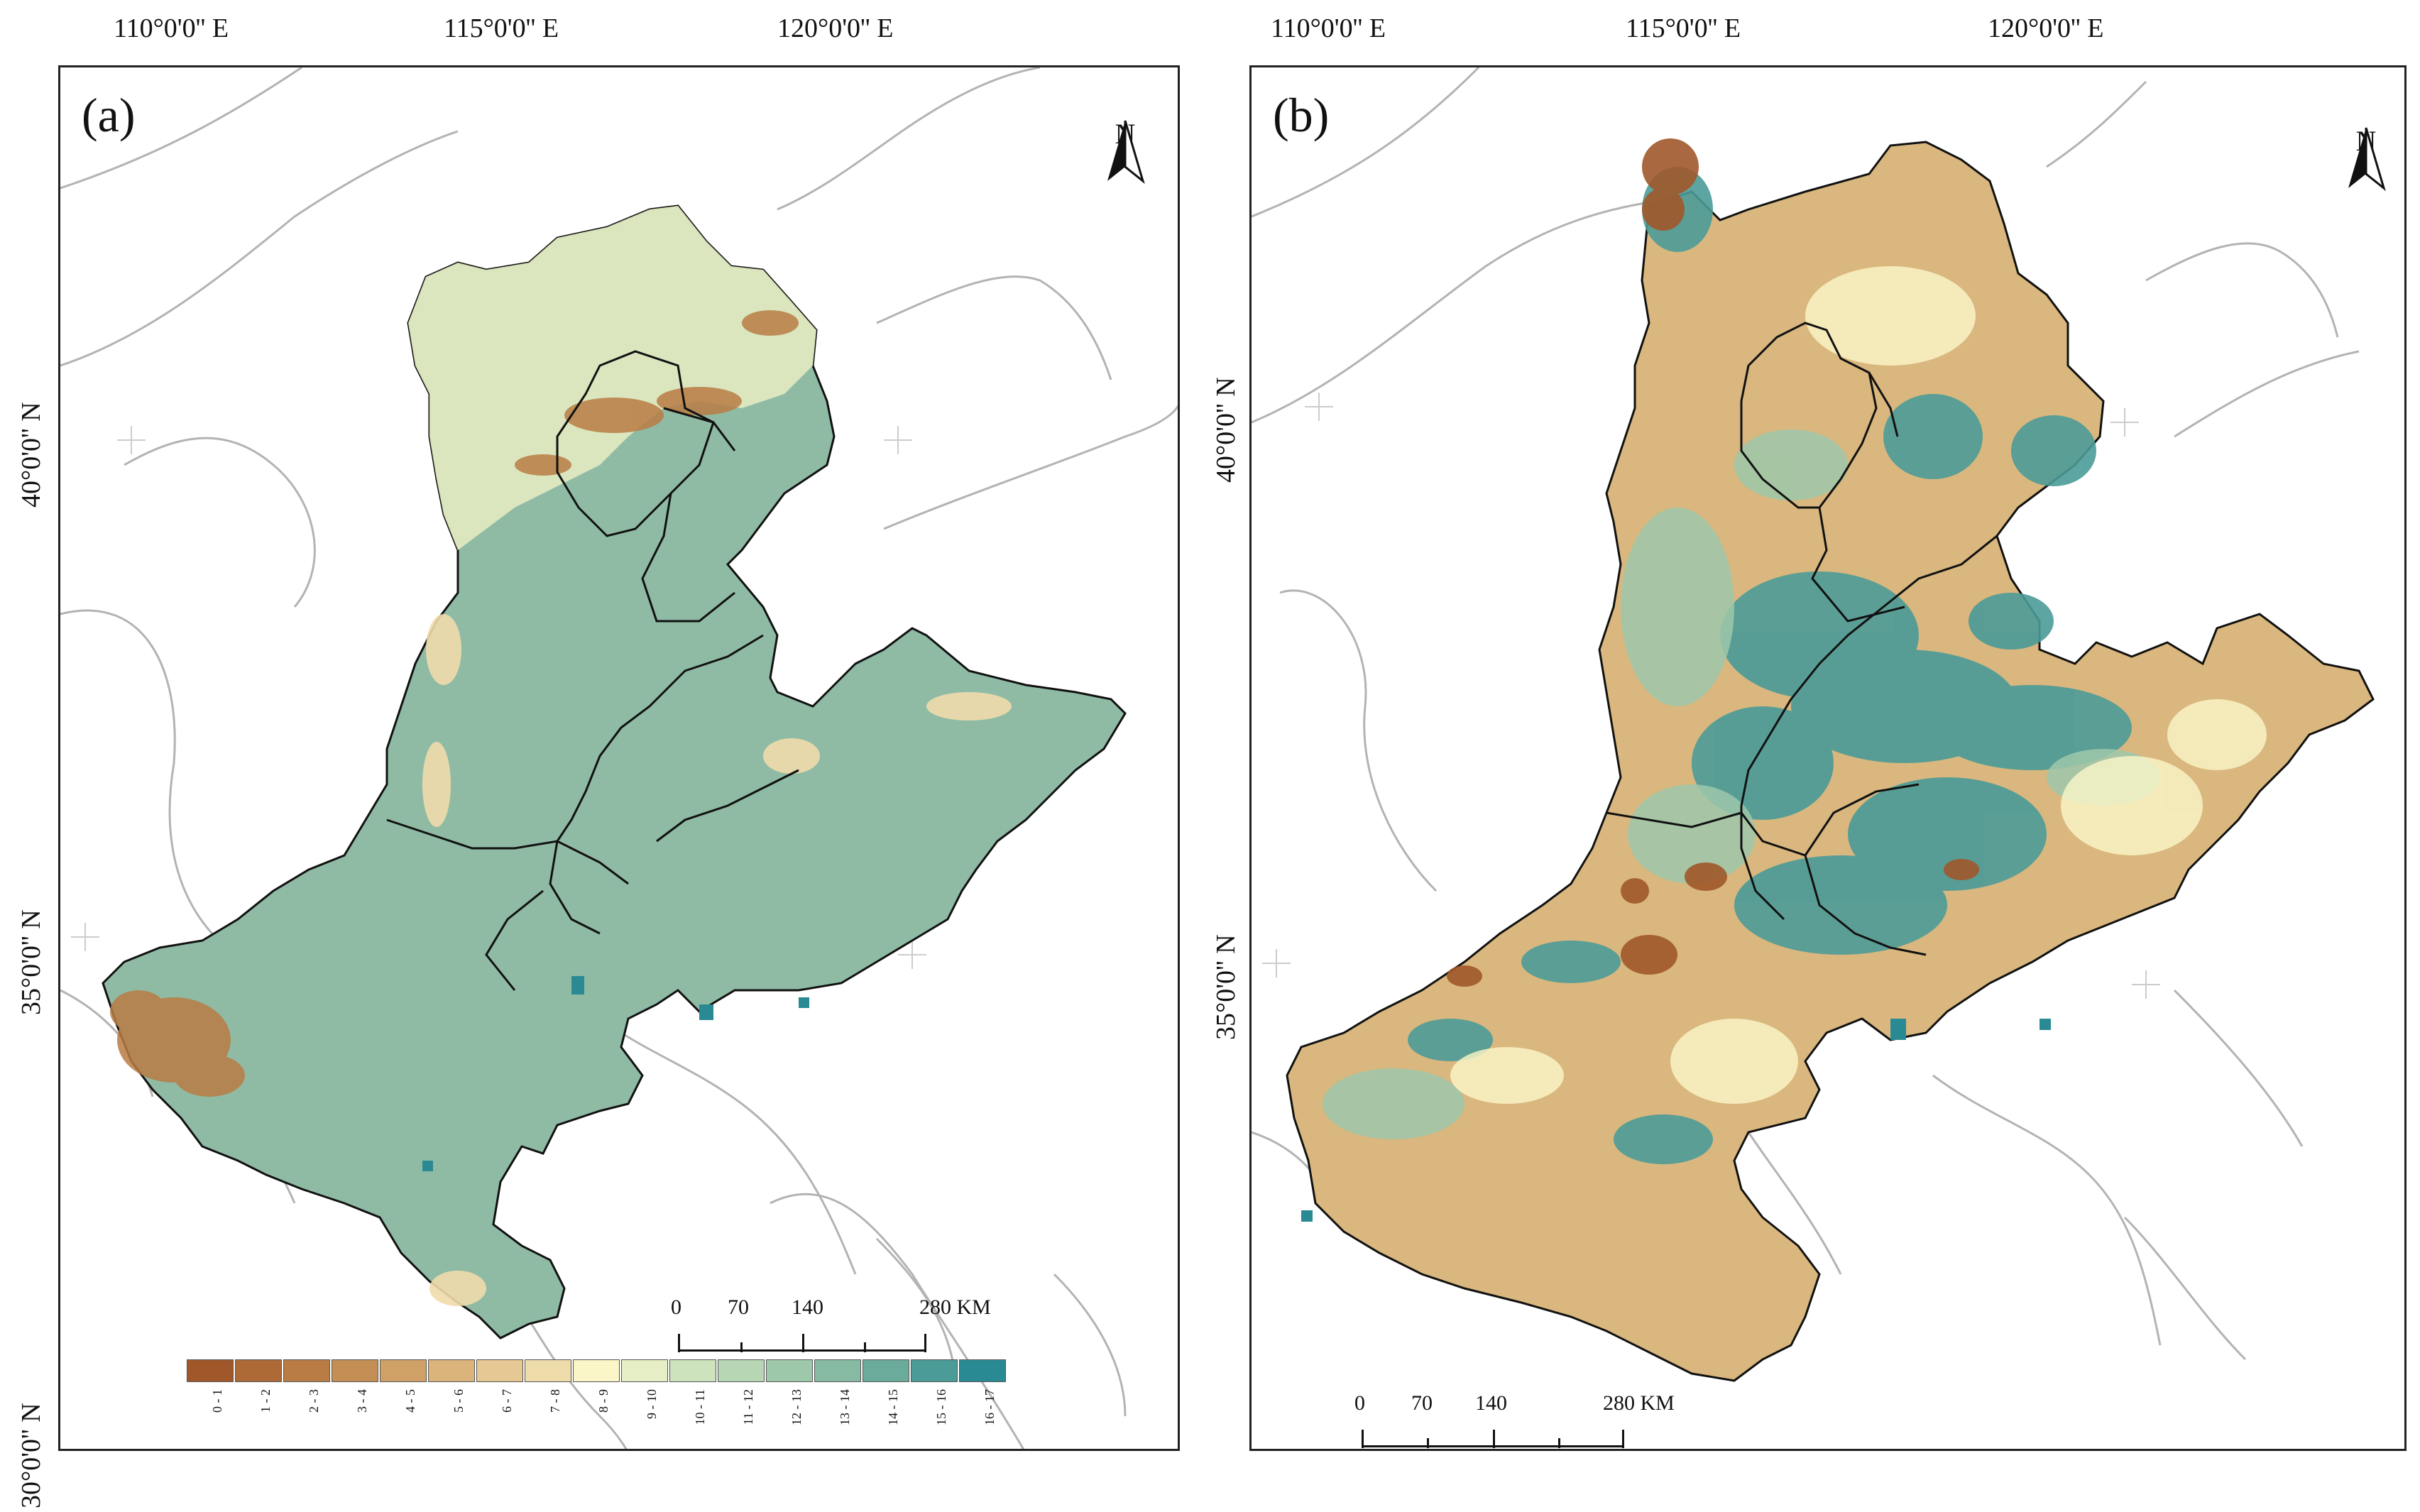  What do you see at coordinates (31, 1455) in the screenshot?
I see `lat-tick-30-a: 30°0'0'' N` at bounding box center [31, 1455].